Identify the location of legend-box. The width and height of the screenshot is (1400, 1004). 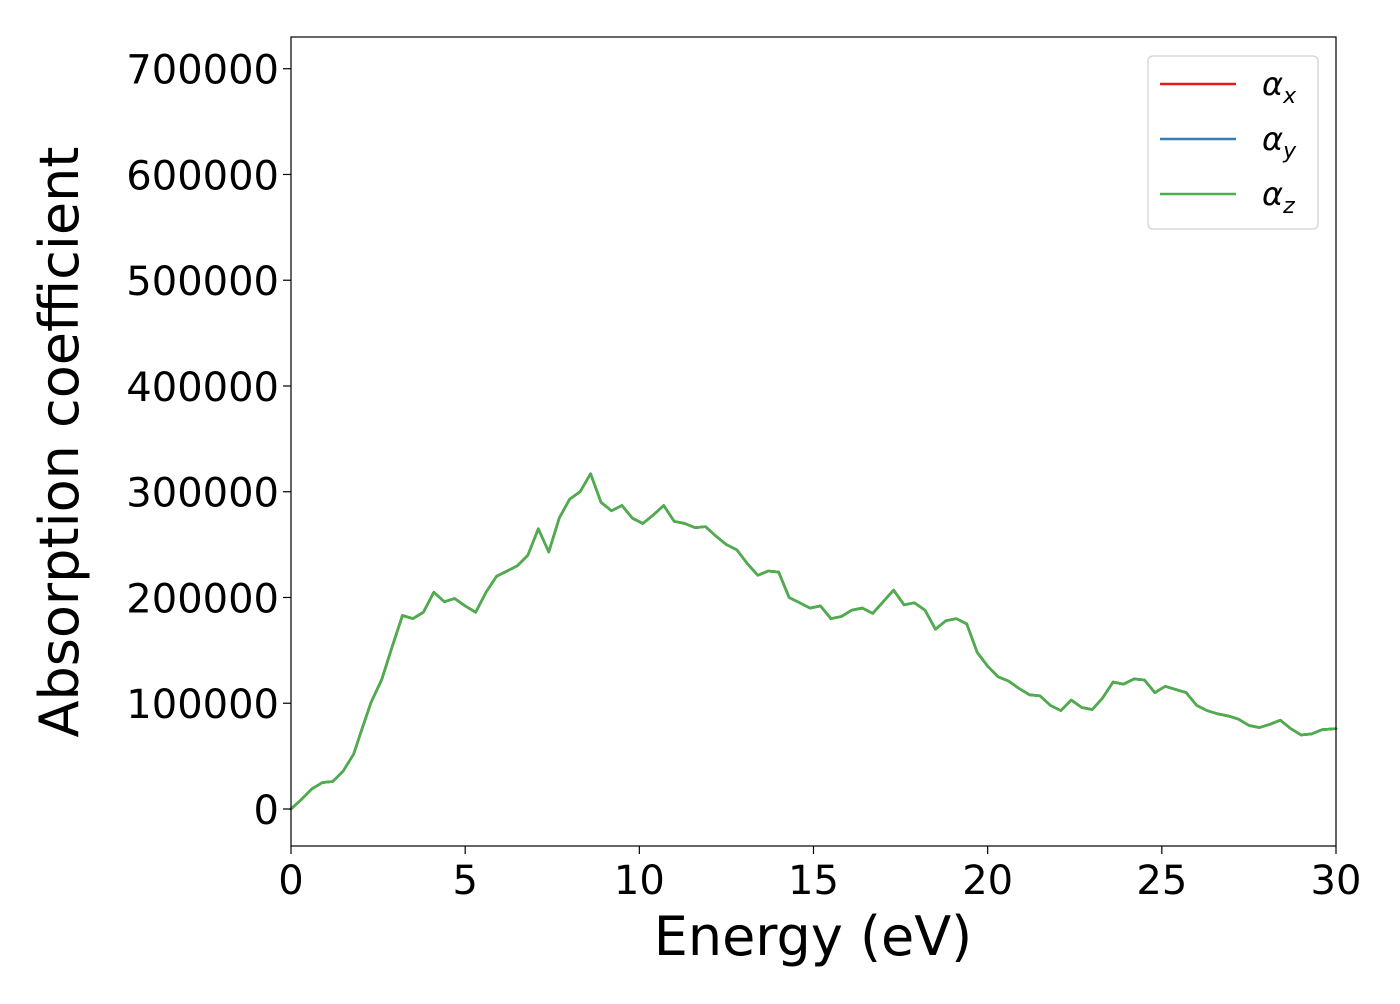
(1233, 142).